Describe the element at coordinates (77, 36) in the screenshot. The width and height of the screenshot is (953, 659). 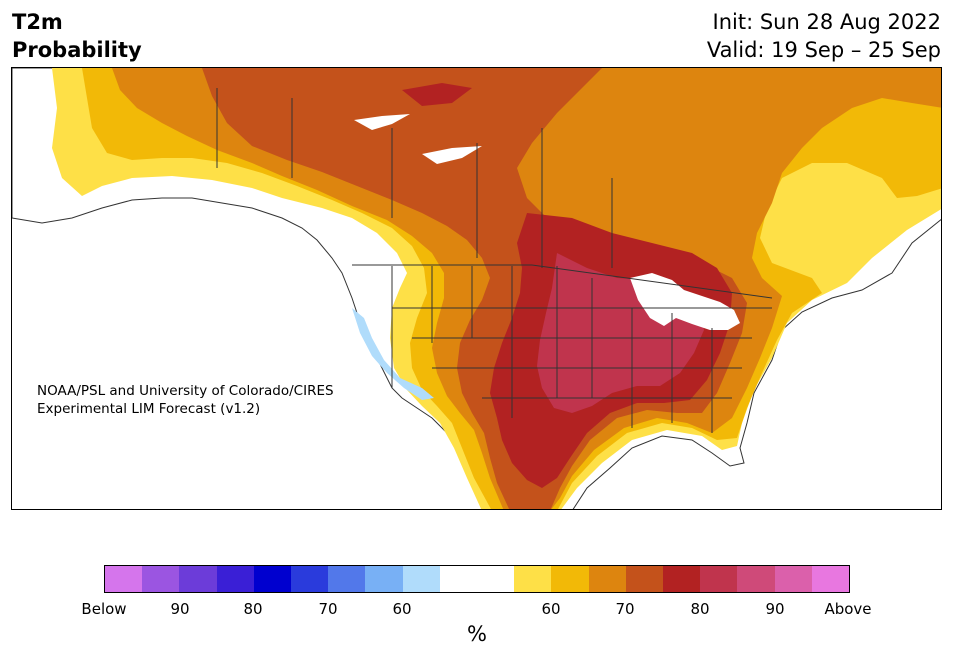
I see `map-title: T2m Probability` at that location.